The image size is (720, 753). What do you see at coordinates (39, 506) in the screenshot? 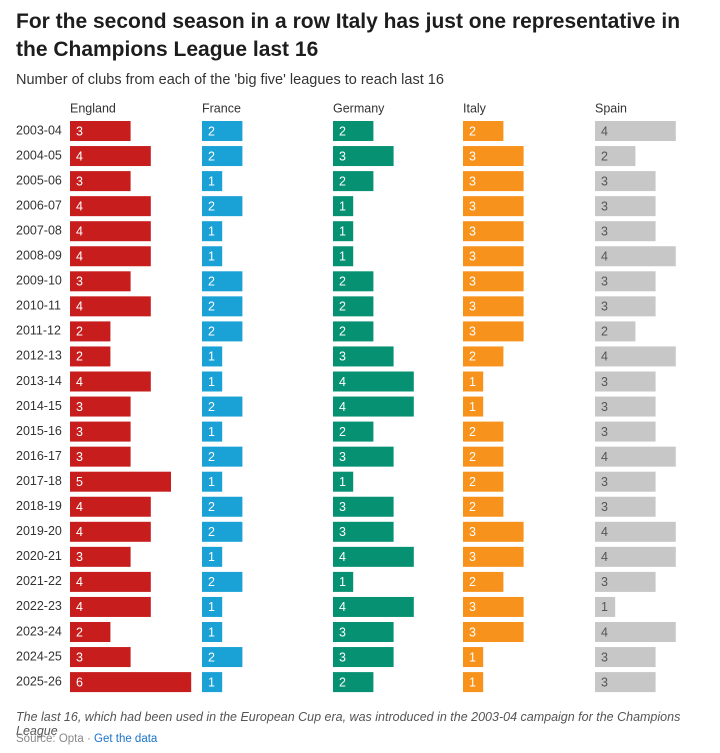
I see `row-label: 2018-19` at bounding box center [39, 506].